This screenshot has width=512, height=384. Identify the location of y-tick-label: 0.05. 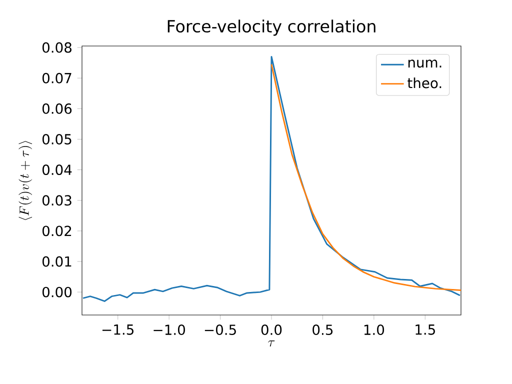
(57, 139).